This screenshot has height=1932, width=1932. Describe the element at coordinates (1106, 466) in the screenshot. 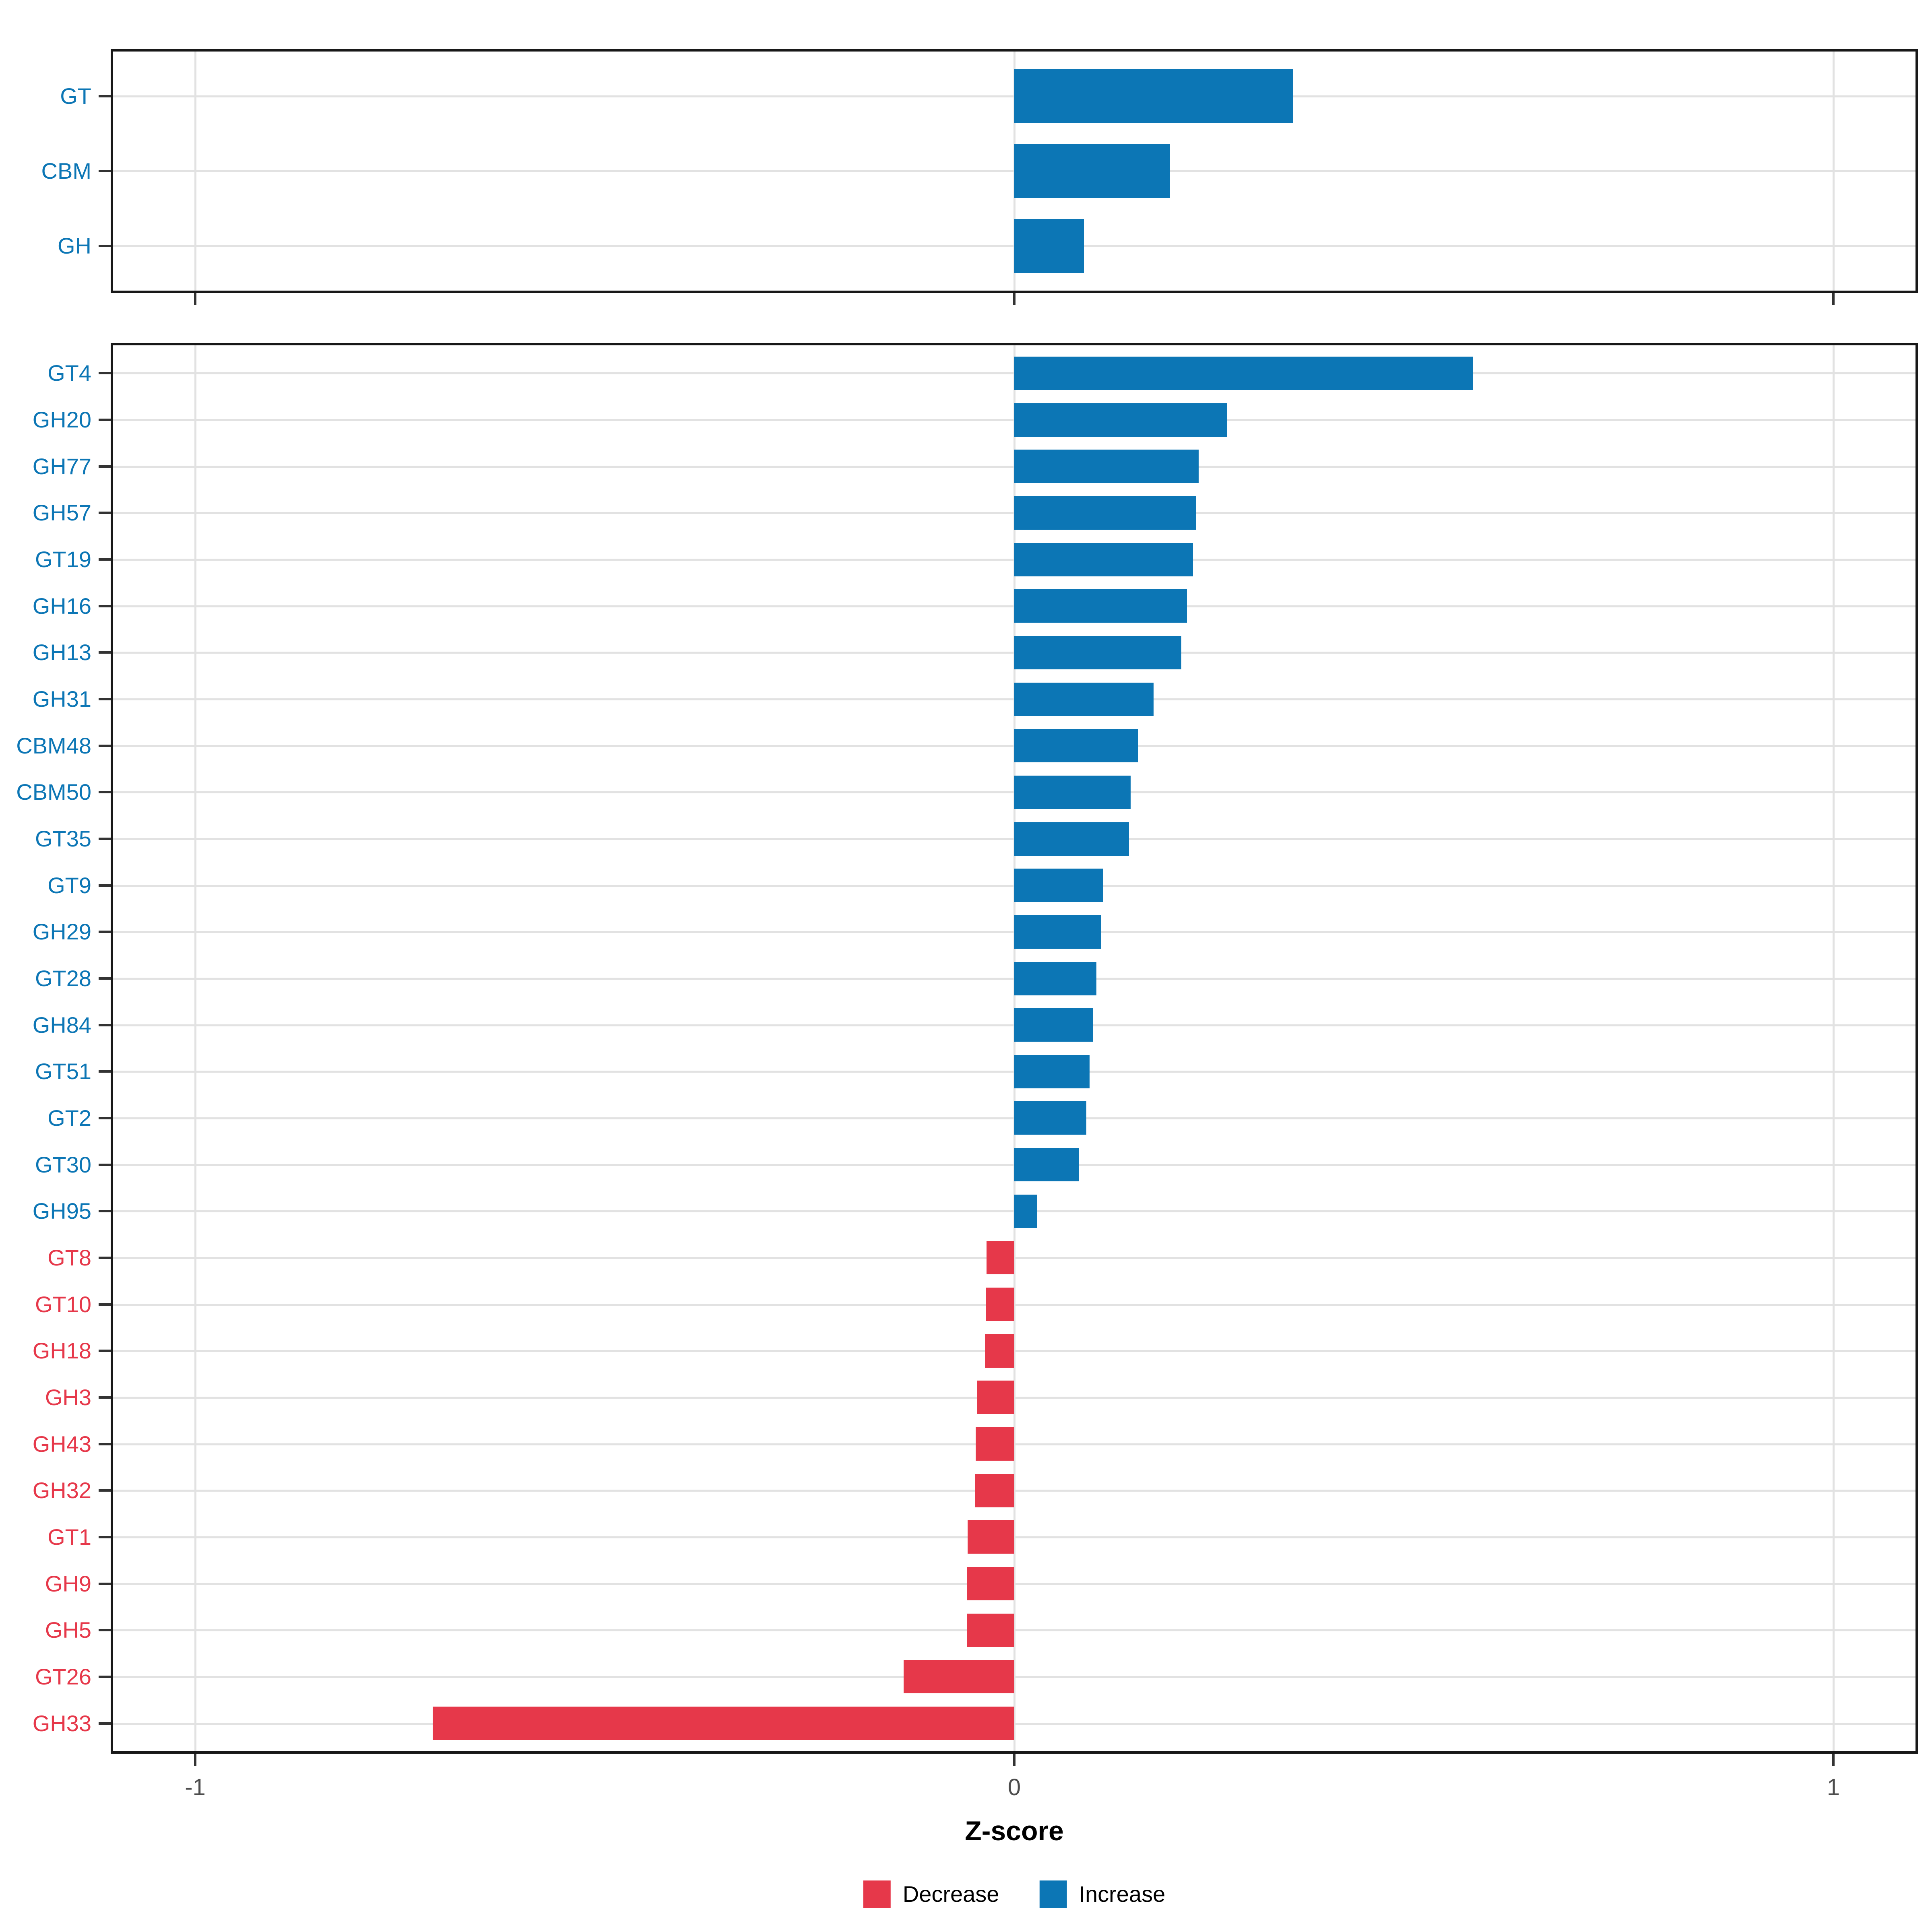

I see `bar-GH77` at that location.